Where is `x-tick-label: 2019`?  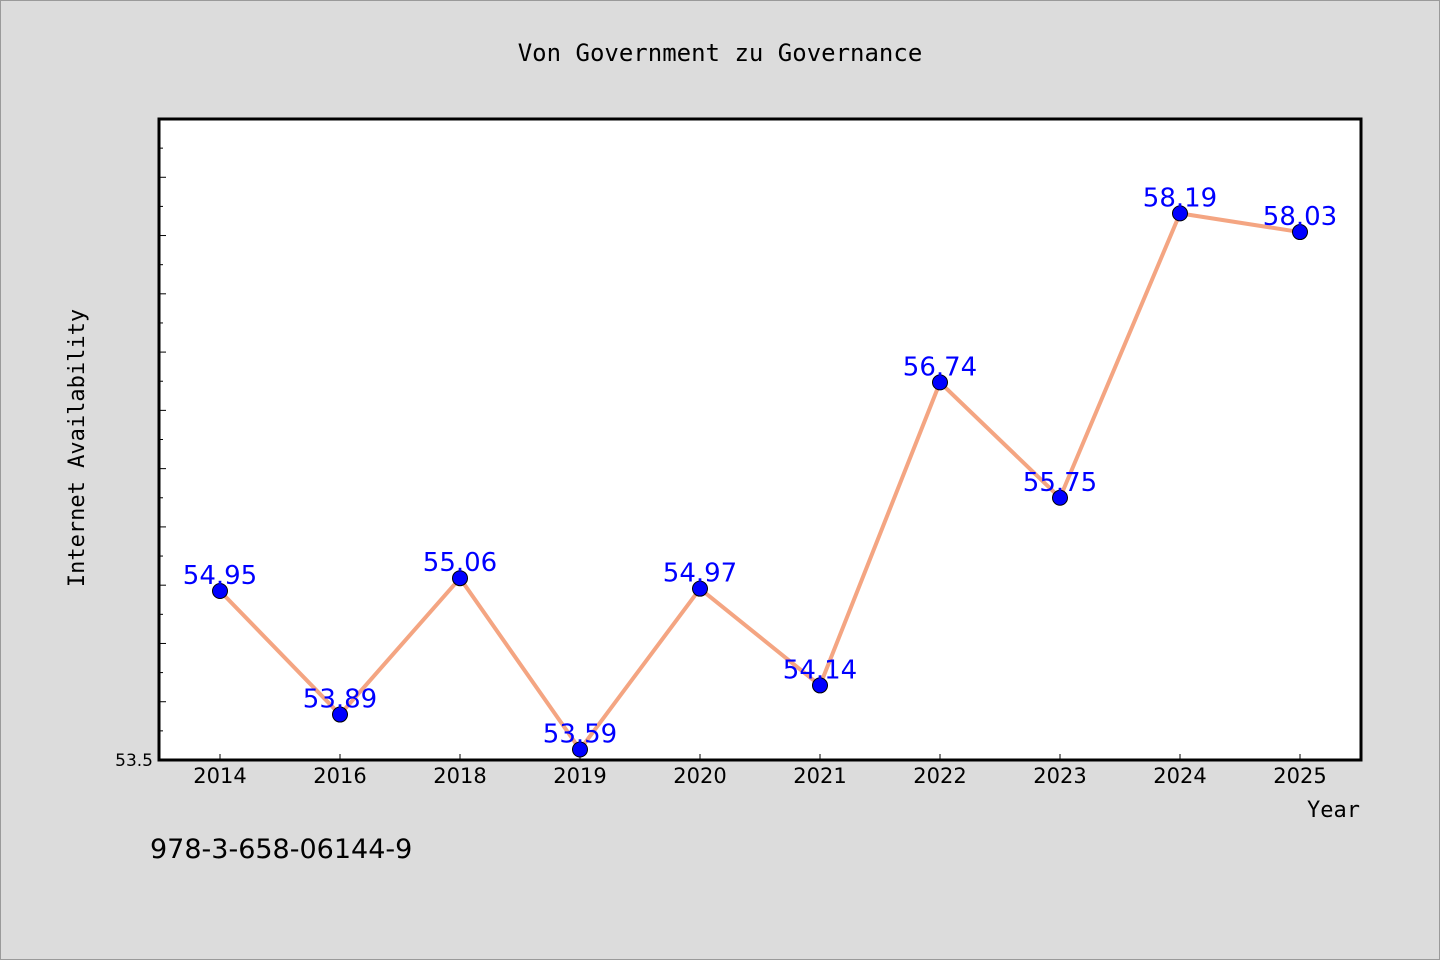
x-tick-label: 2019 is located at coordinates (579, 776).